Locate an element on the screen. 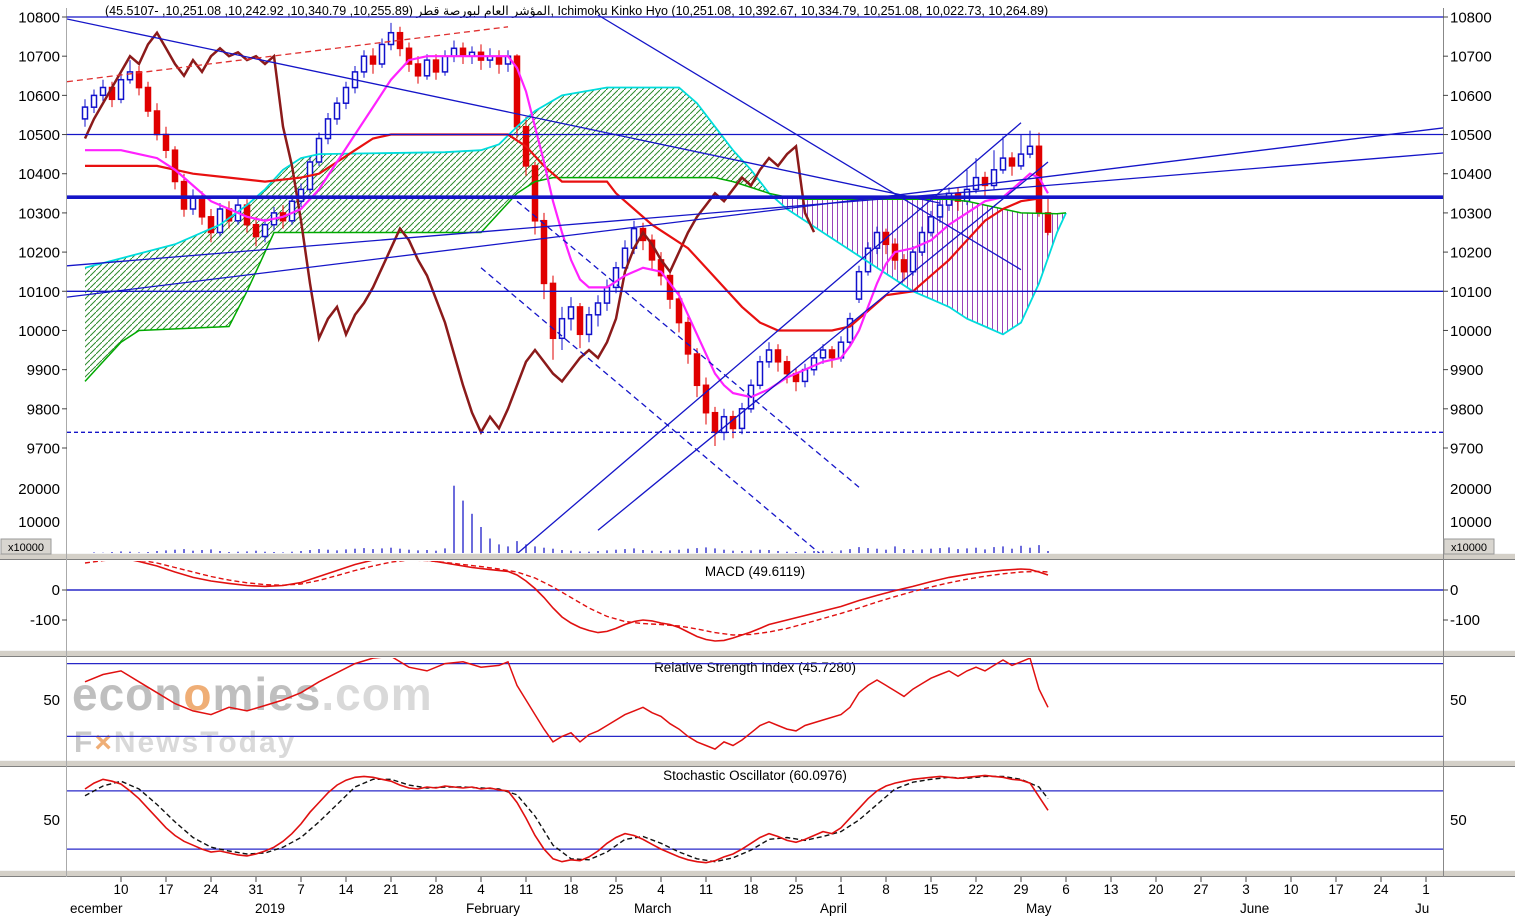 The image size is (1515, 920). watermark-part-light: .com is located at coordinates (376, 694).